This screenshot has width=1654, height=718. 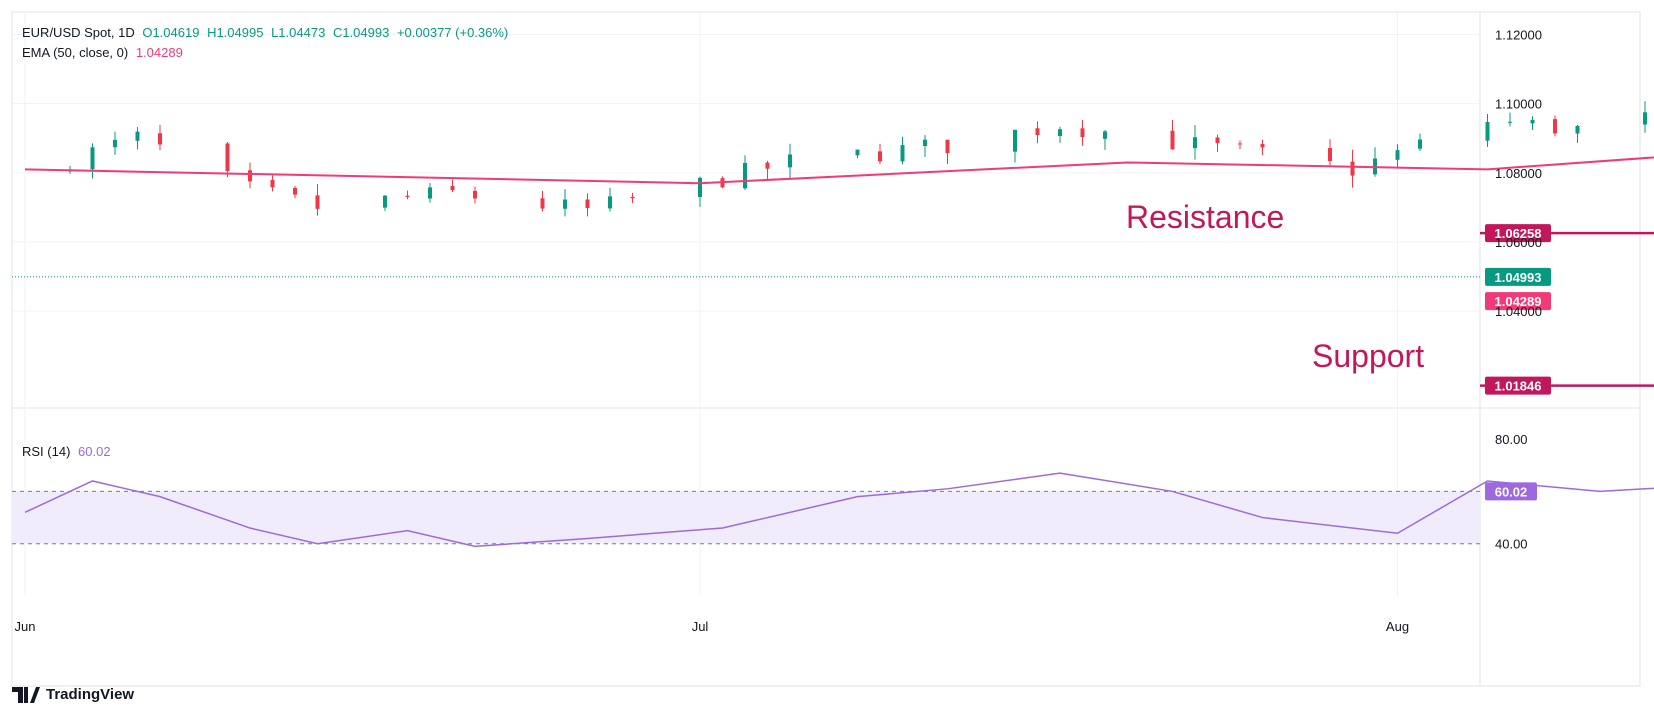 What do you see at coordinates (171, 32) in the screenshot?
I see `open-value: O1.04619` at bounding box center [171, 32].